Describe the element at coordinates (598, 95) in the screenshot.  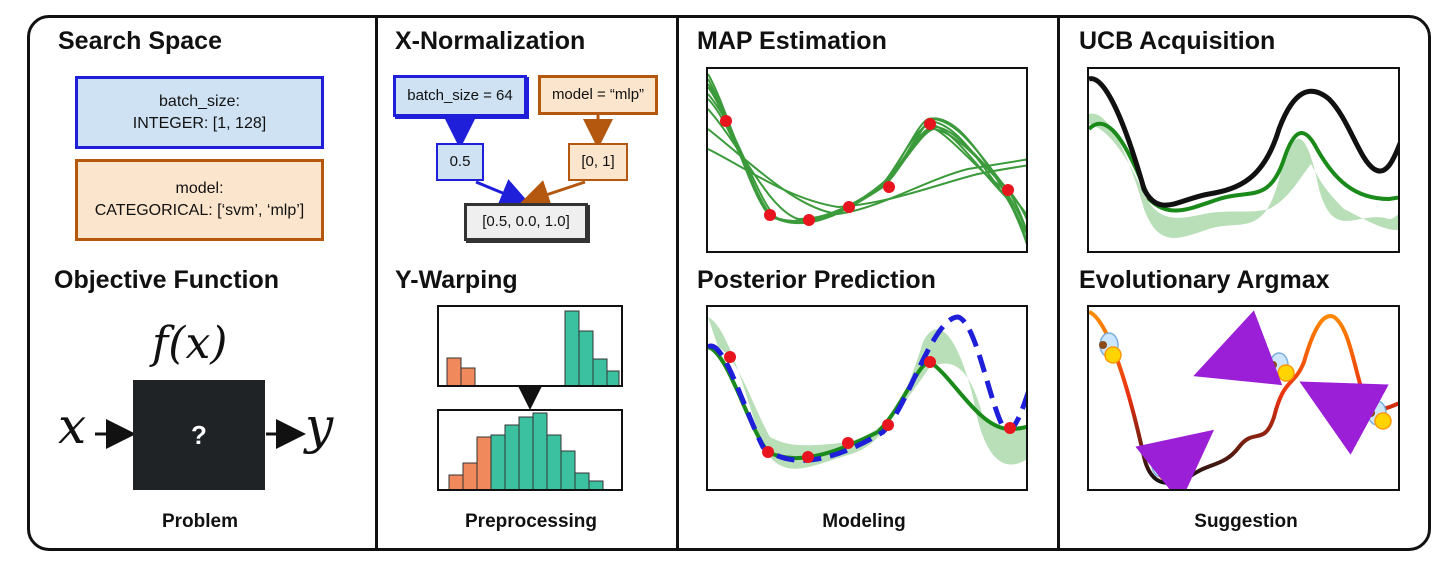
I see `x-input-model: model = “mlp”` at that location.